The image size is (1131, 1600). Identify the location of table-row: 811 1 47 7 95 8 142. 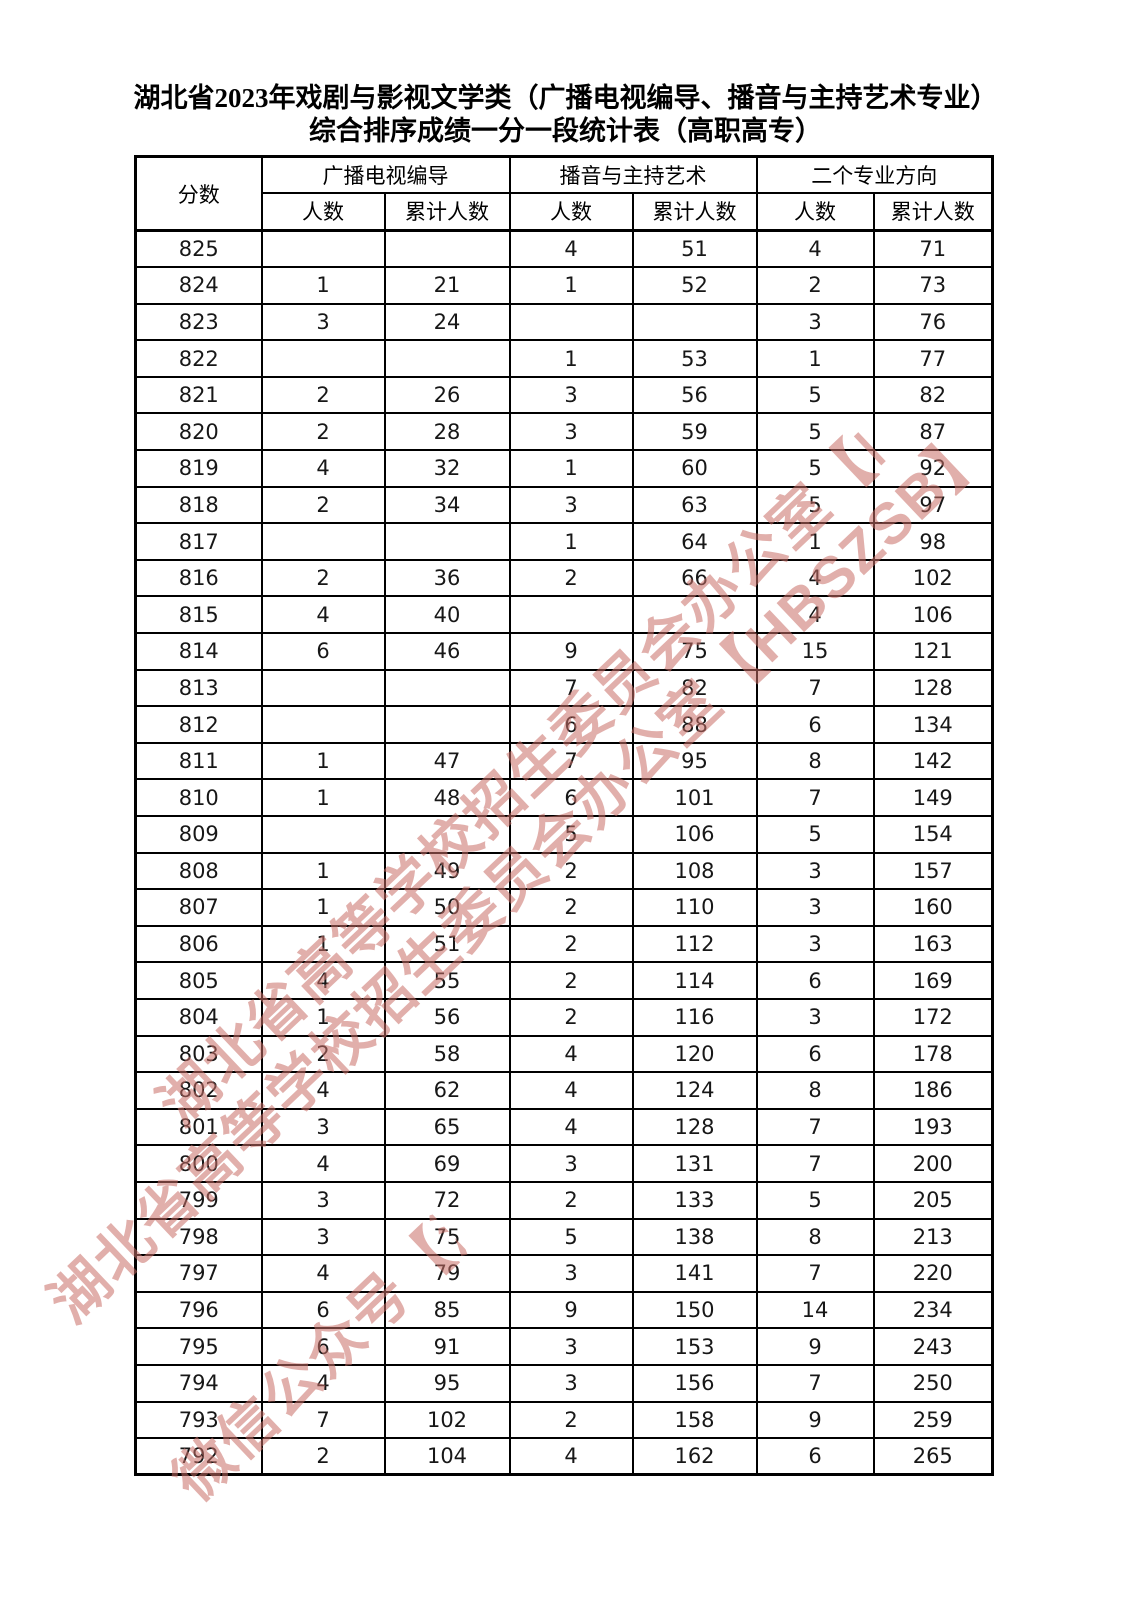
(564, 761).